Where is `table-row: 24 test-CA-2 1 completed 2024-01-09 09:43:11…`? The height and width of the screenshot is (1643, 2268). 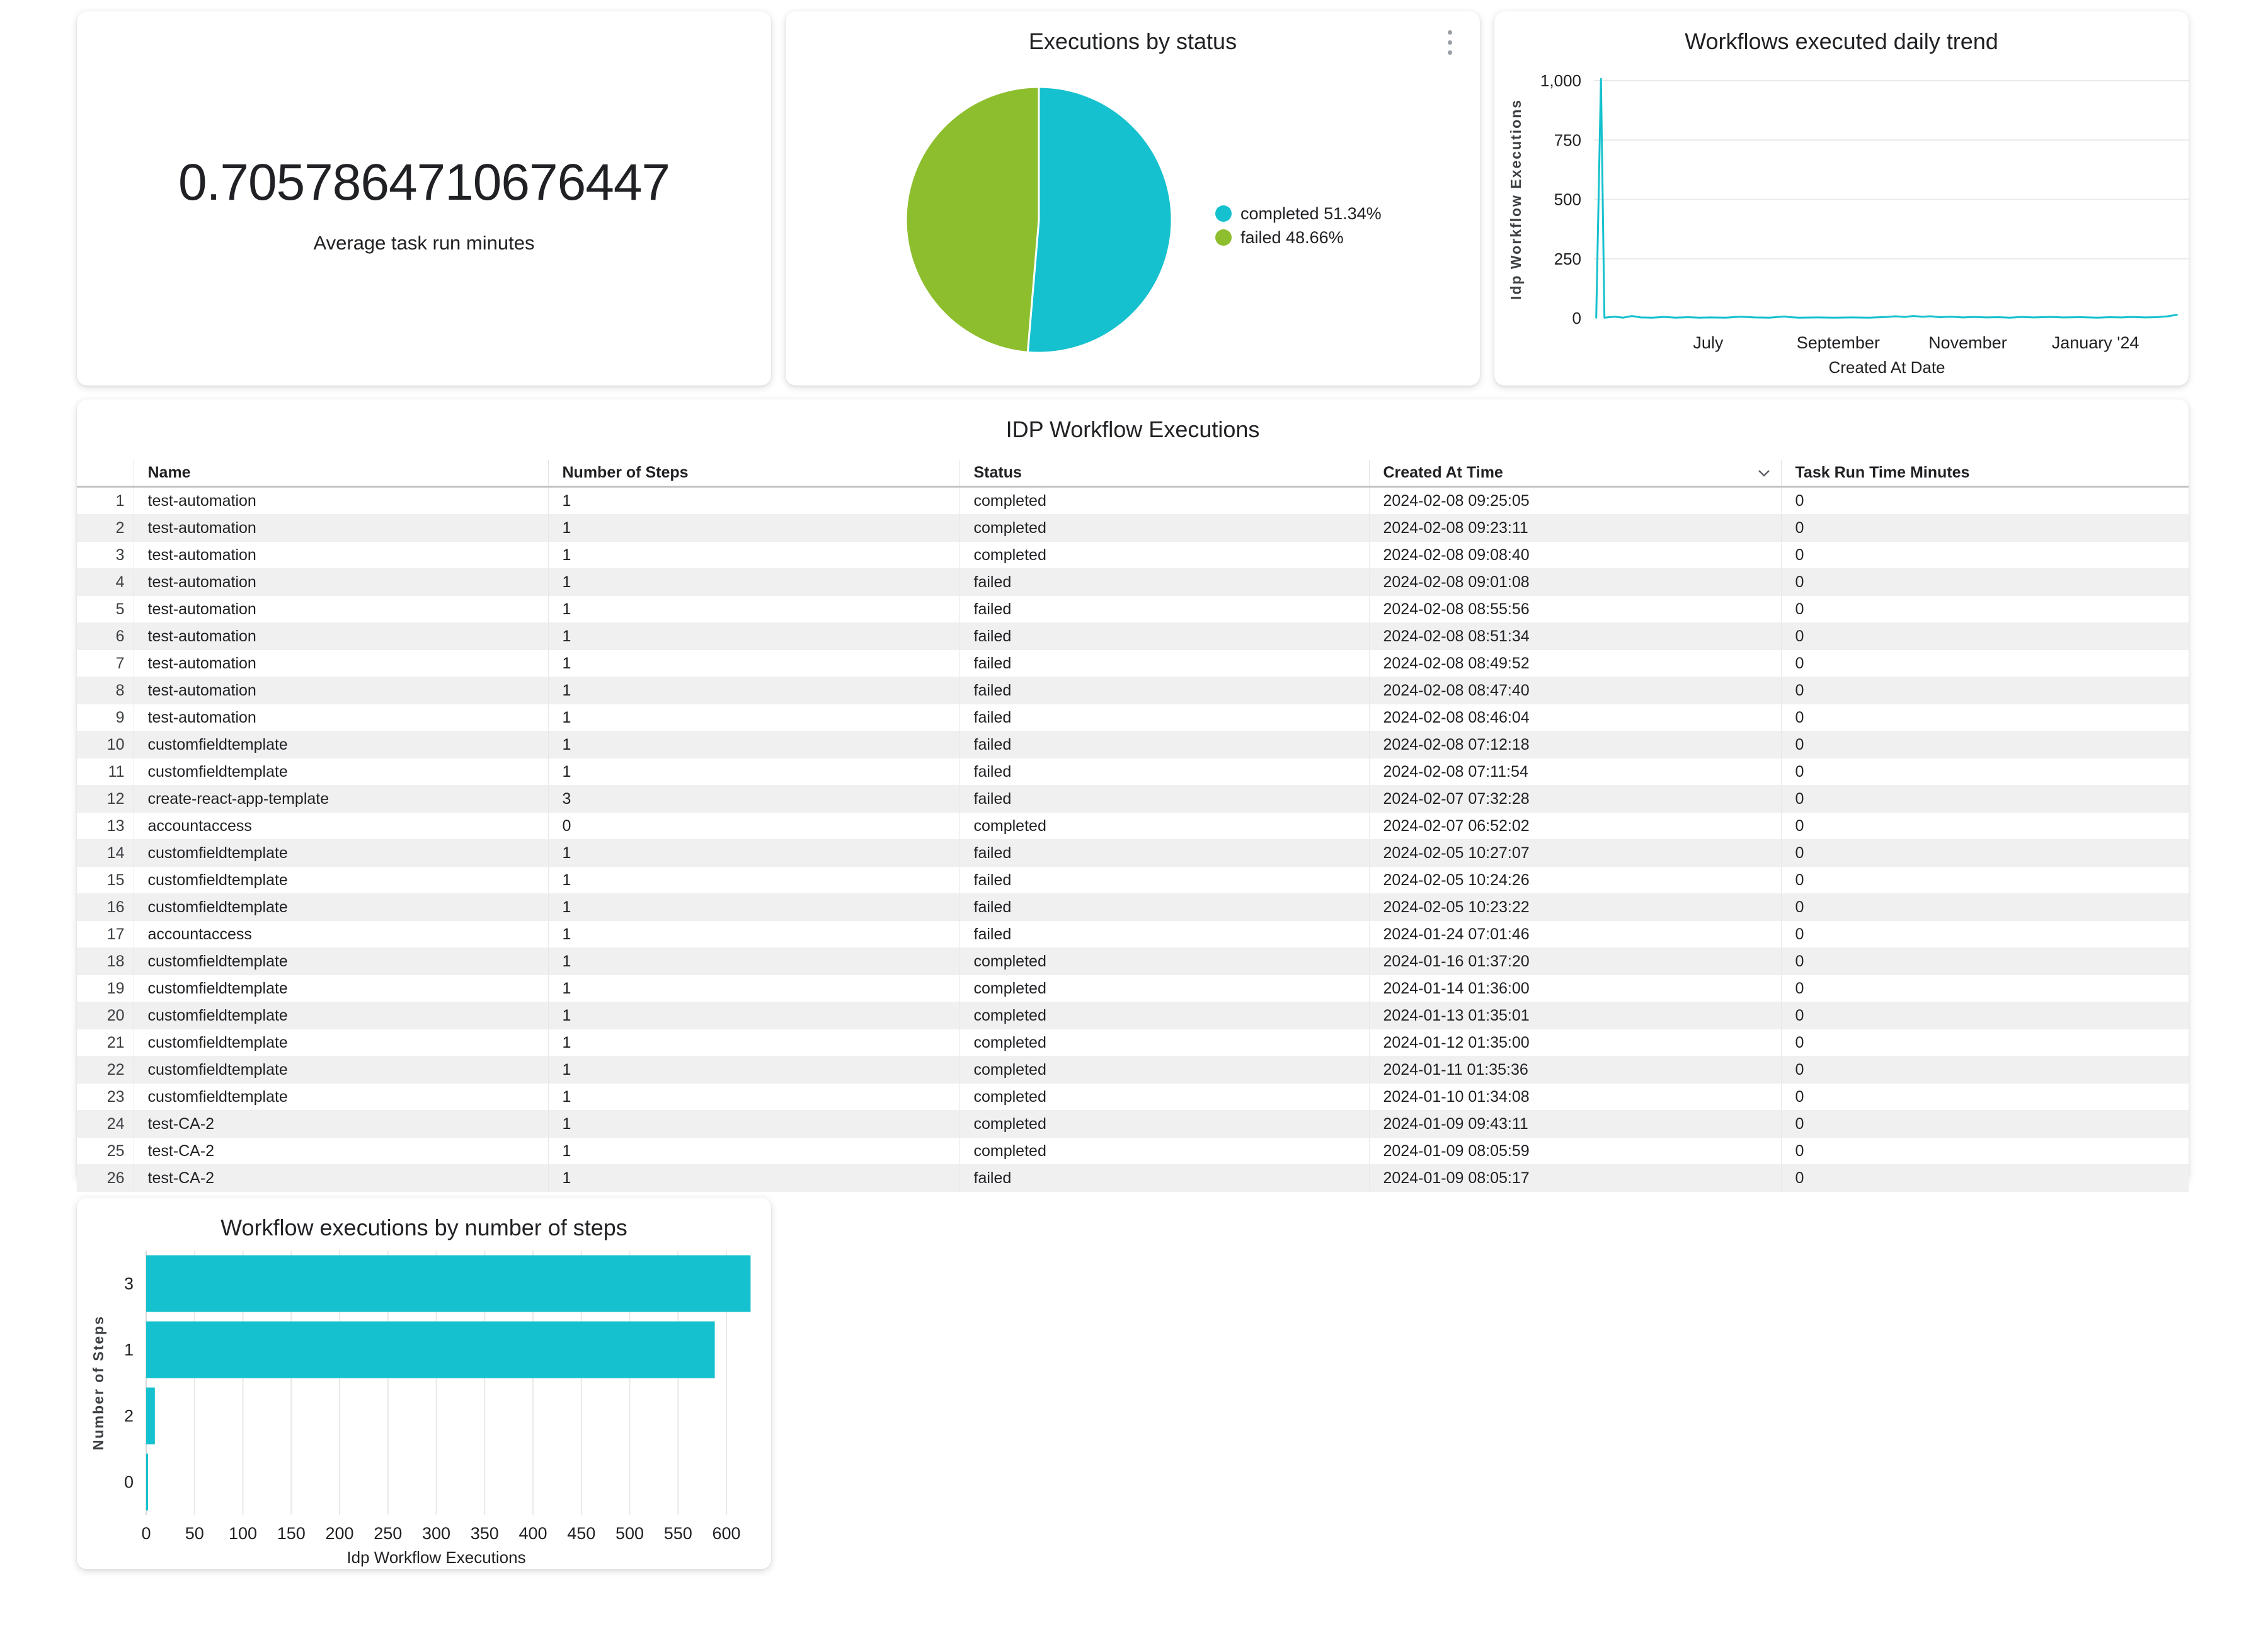 table-row: 24 test-CA-2 1 completed 2024-01-09 09:43:11… is located at coordinates (1133, 1124).